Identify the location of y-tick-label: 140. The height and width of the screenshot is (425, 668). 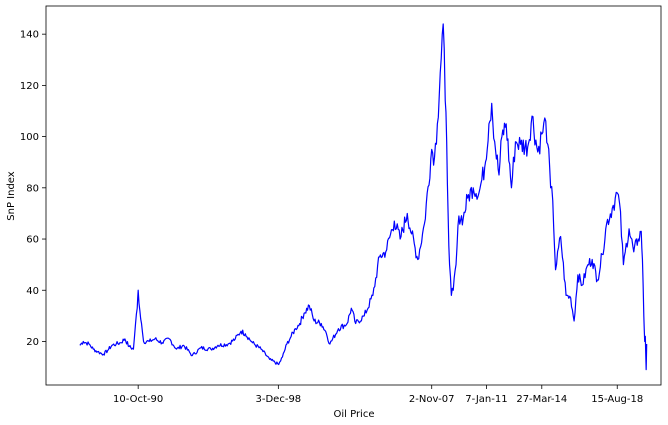
(29, 35).